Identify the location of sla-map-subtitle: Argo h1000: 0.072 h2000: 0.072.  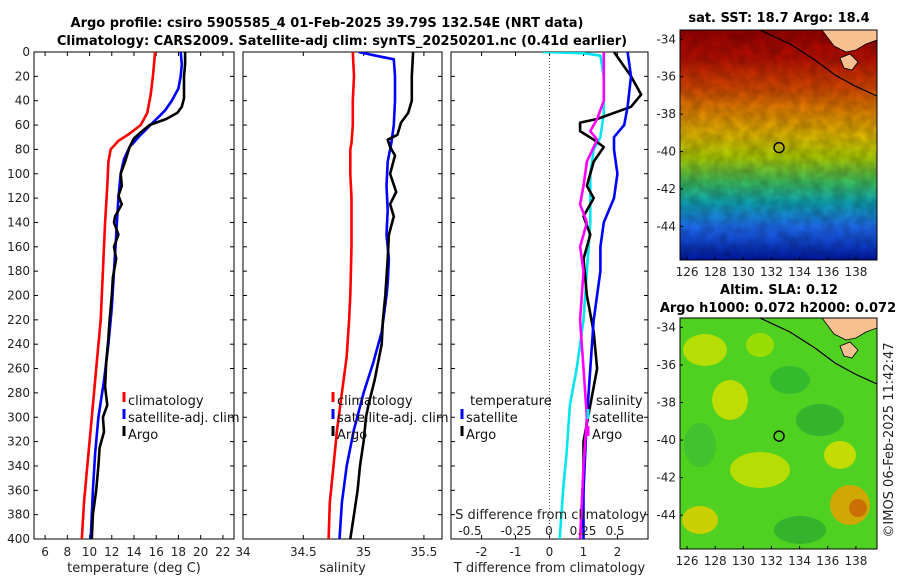
(778, 308).